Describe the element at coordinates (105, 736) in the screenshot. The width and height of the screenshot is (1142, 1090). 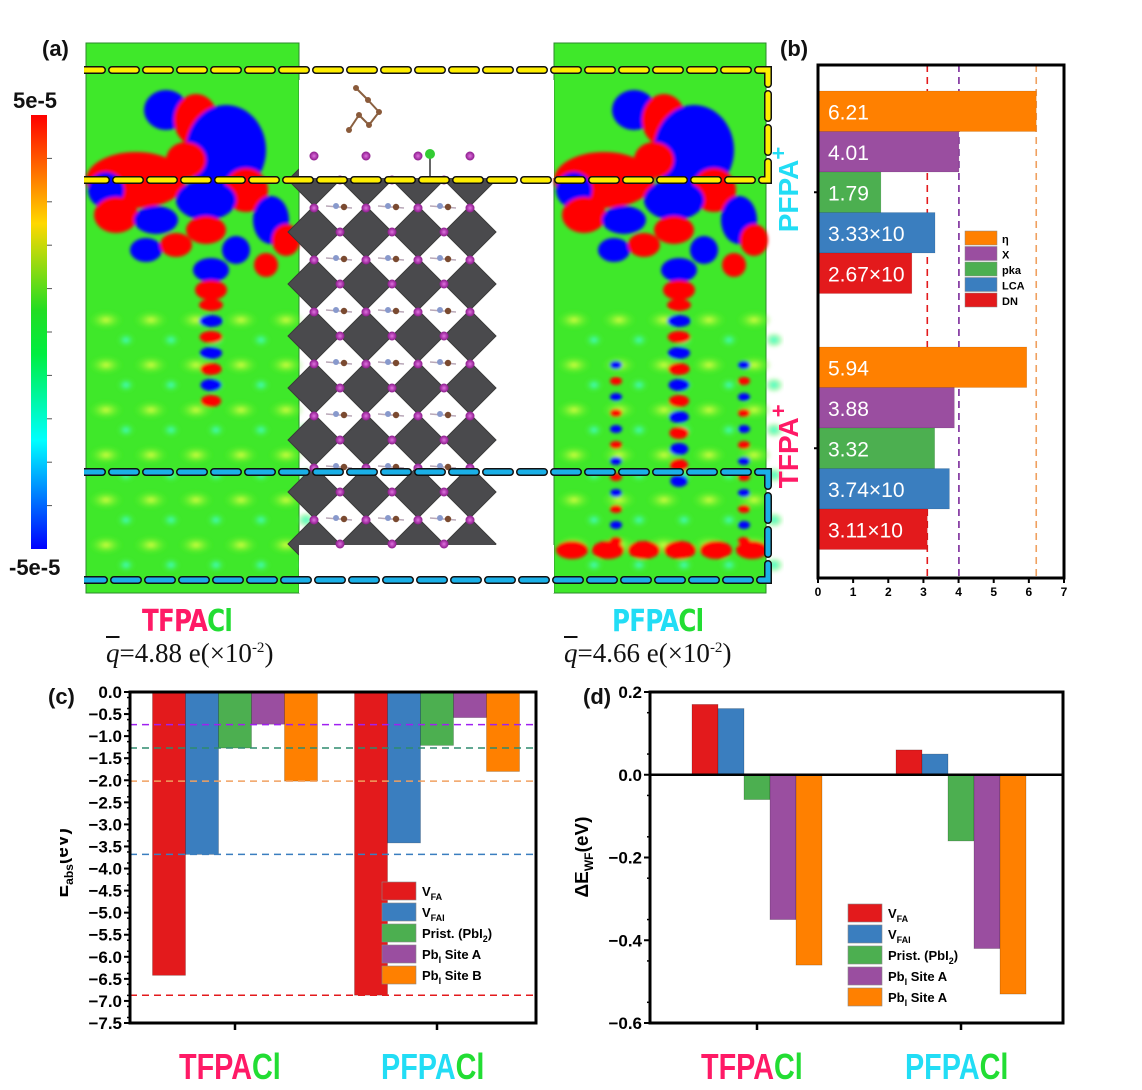
I see `y-tick-label: −1.0` at that location.